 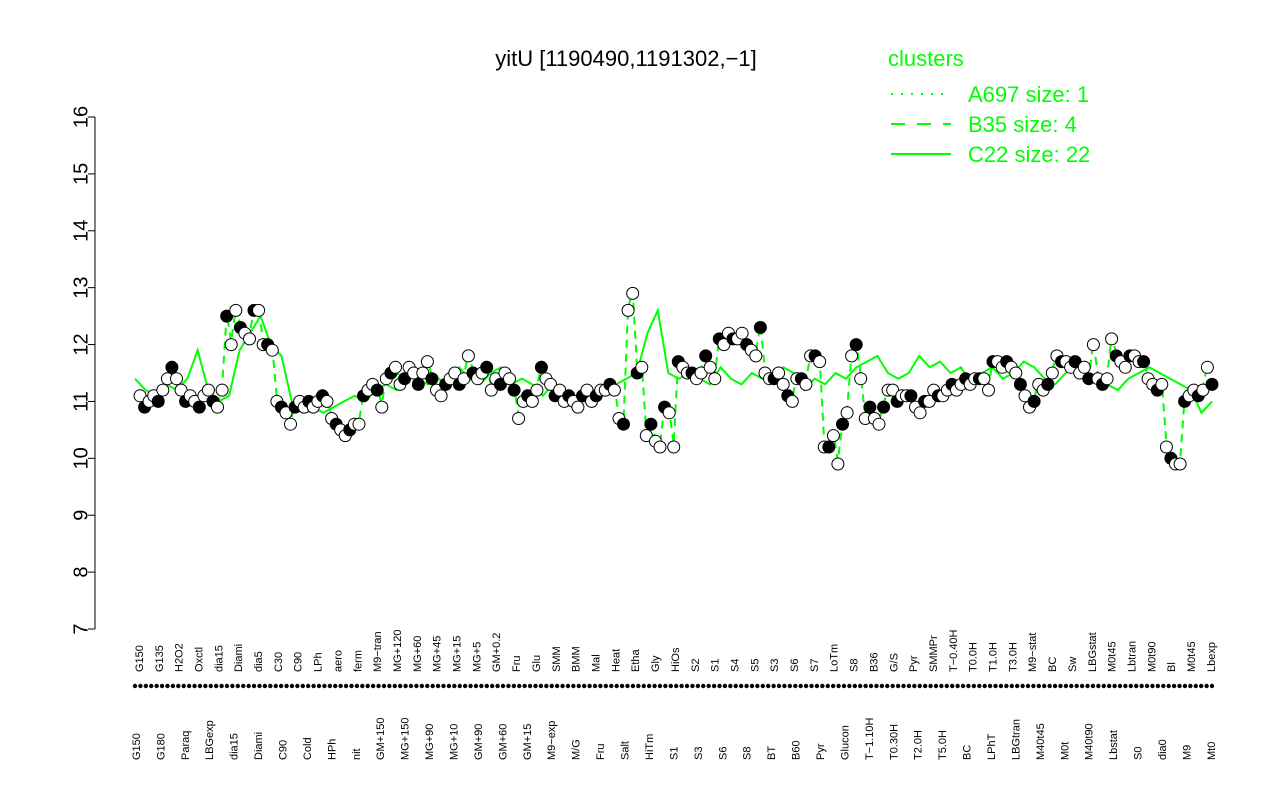 What do you see at coordinates (845, 742) in the screenshot?
I see `x-tick-label-bottom: Glucon` at bounding box center [845, 742].